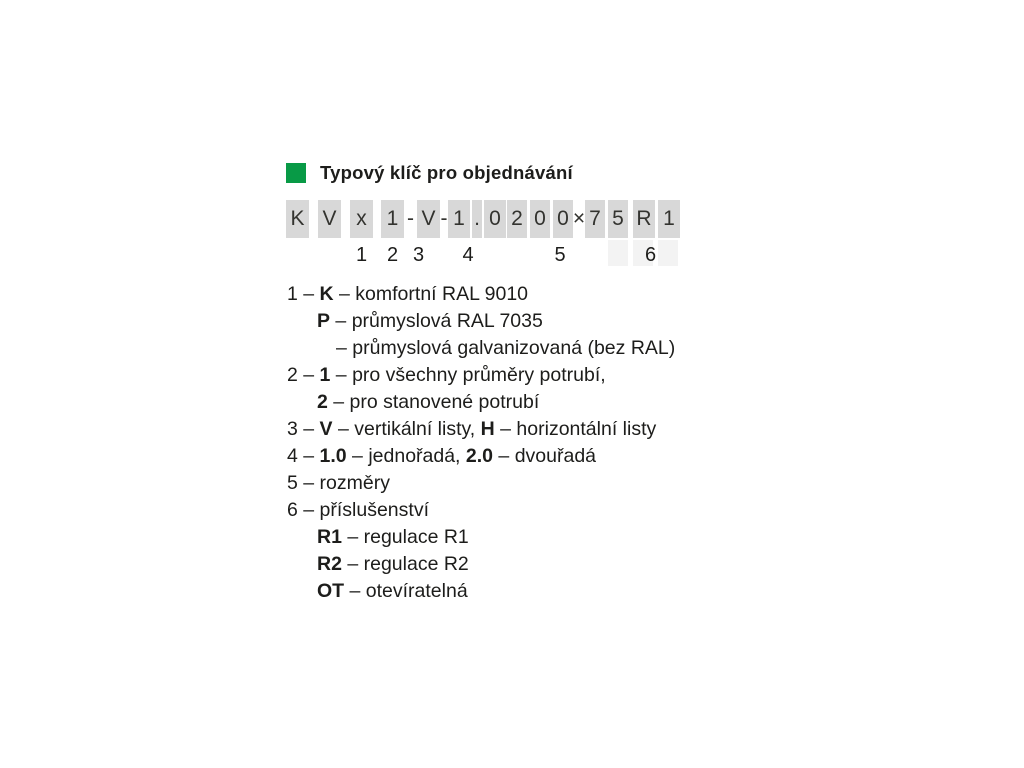 The width and height of the screenshot is (1024, 768). Describe the element at coordinates (644, 219) in the screenshot. I see `code-char: R` at that location.